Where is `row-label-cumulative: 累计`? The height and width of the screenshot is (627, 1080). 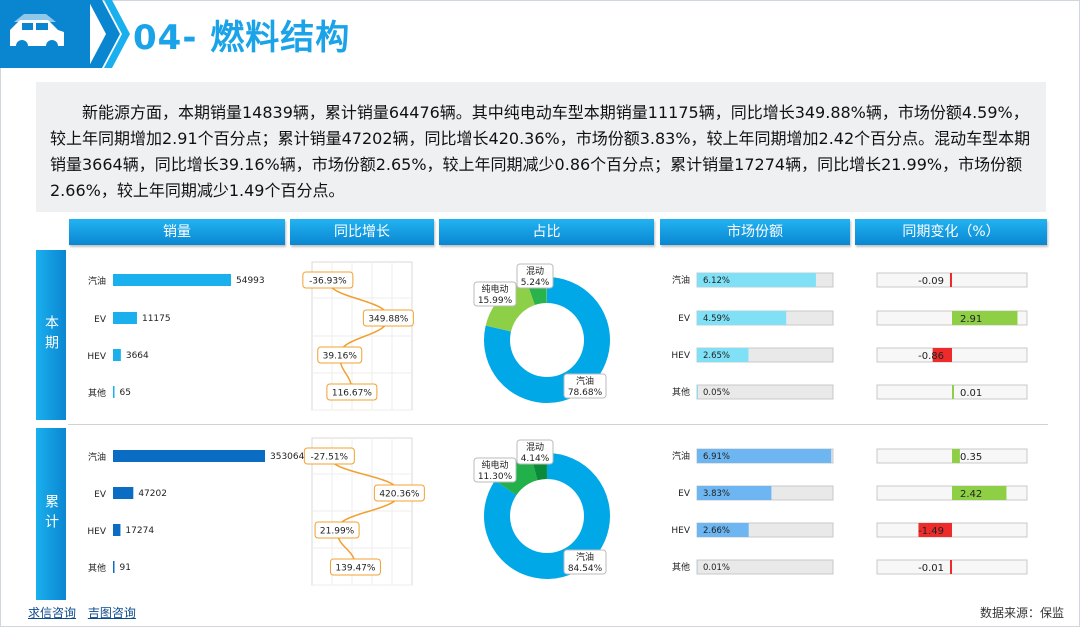 row-label-cumulative: 累计 is located at coordinates (51, 514).